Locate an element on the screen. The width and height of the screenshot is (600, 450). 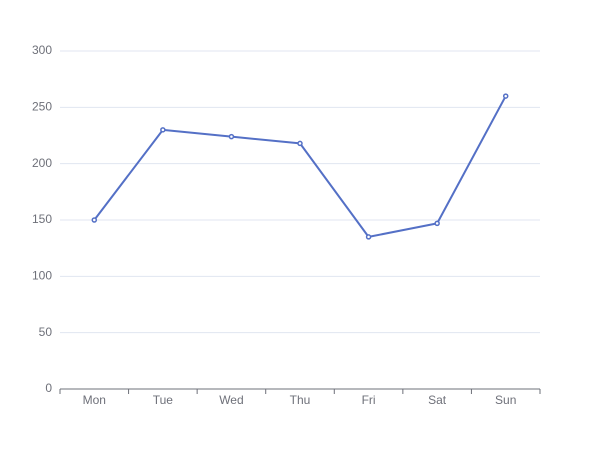
y-tick-label: 150 is located at coordinates (42, 219).